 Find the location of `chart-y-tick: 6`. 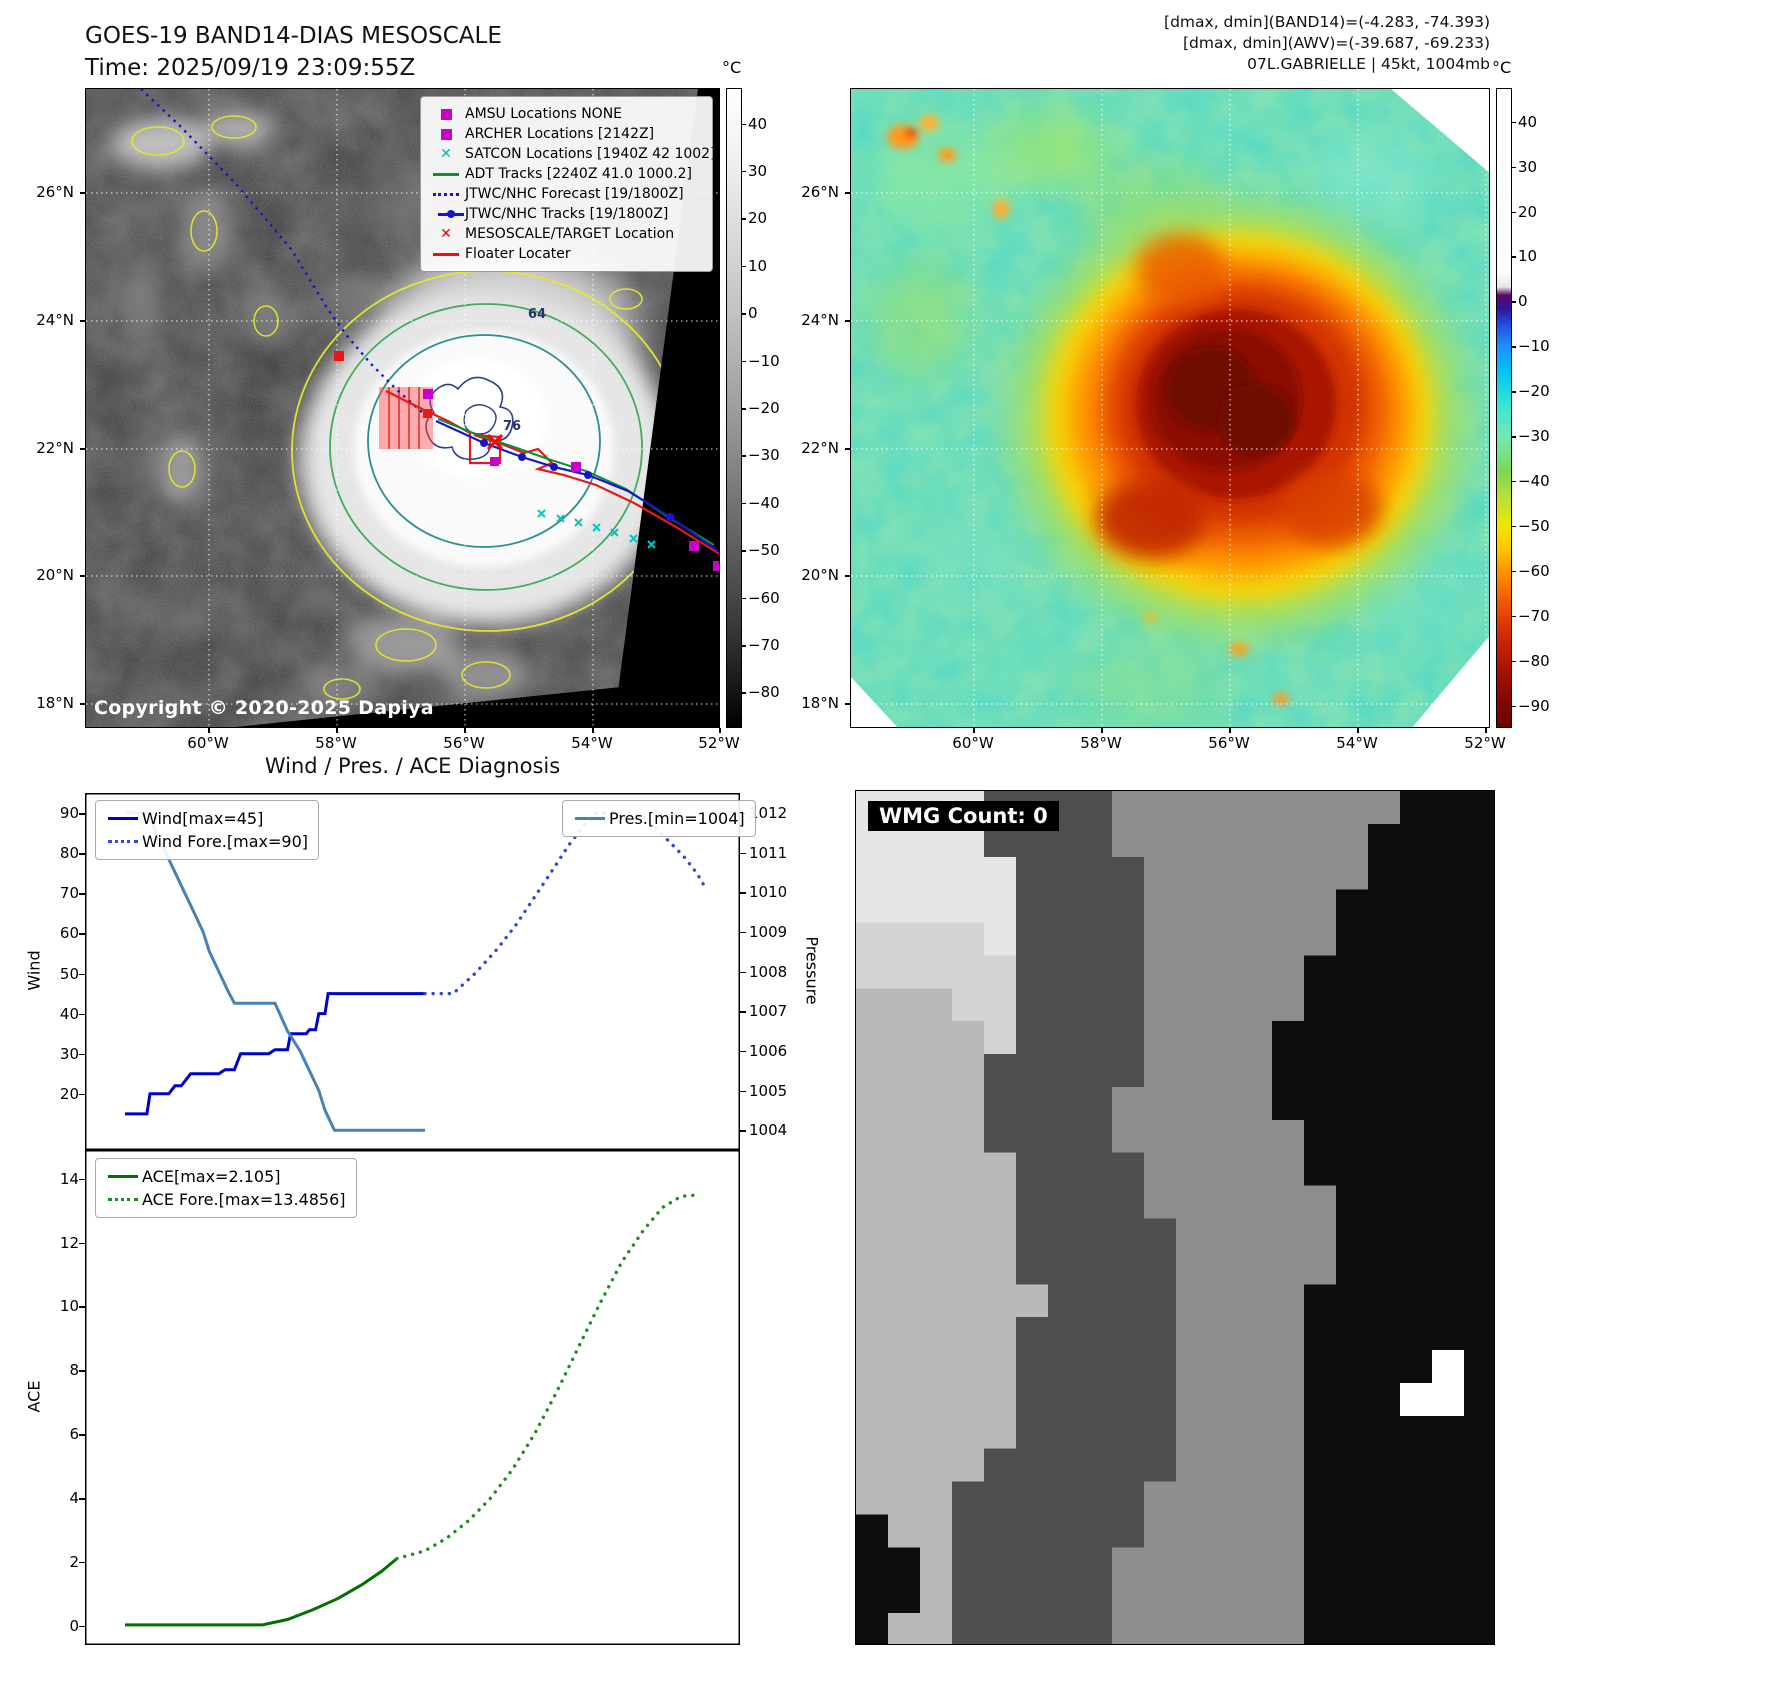

chart-y-tick: 6 is located at coordinates (74, 1434).